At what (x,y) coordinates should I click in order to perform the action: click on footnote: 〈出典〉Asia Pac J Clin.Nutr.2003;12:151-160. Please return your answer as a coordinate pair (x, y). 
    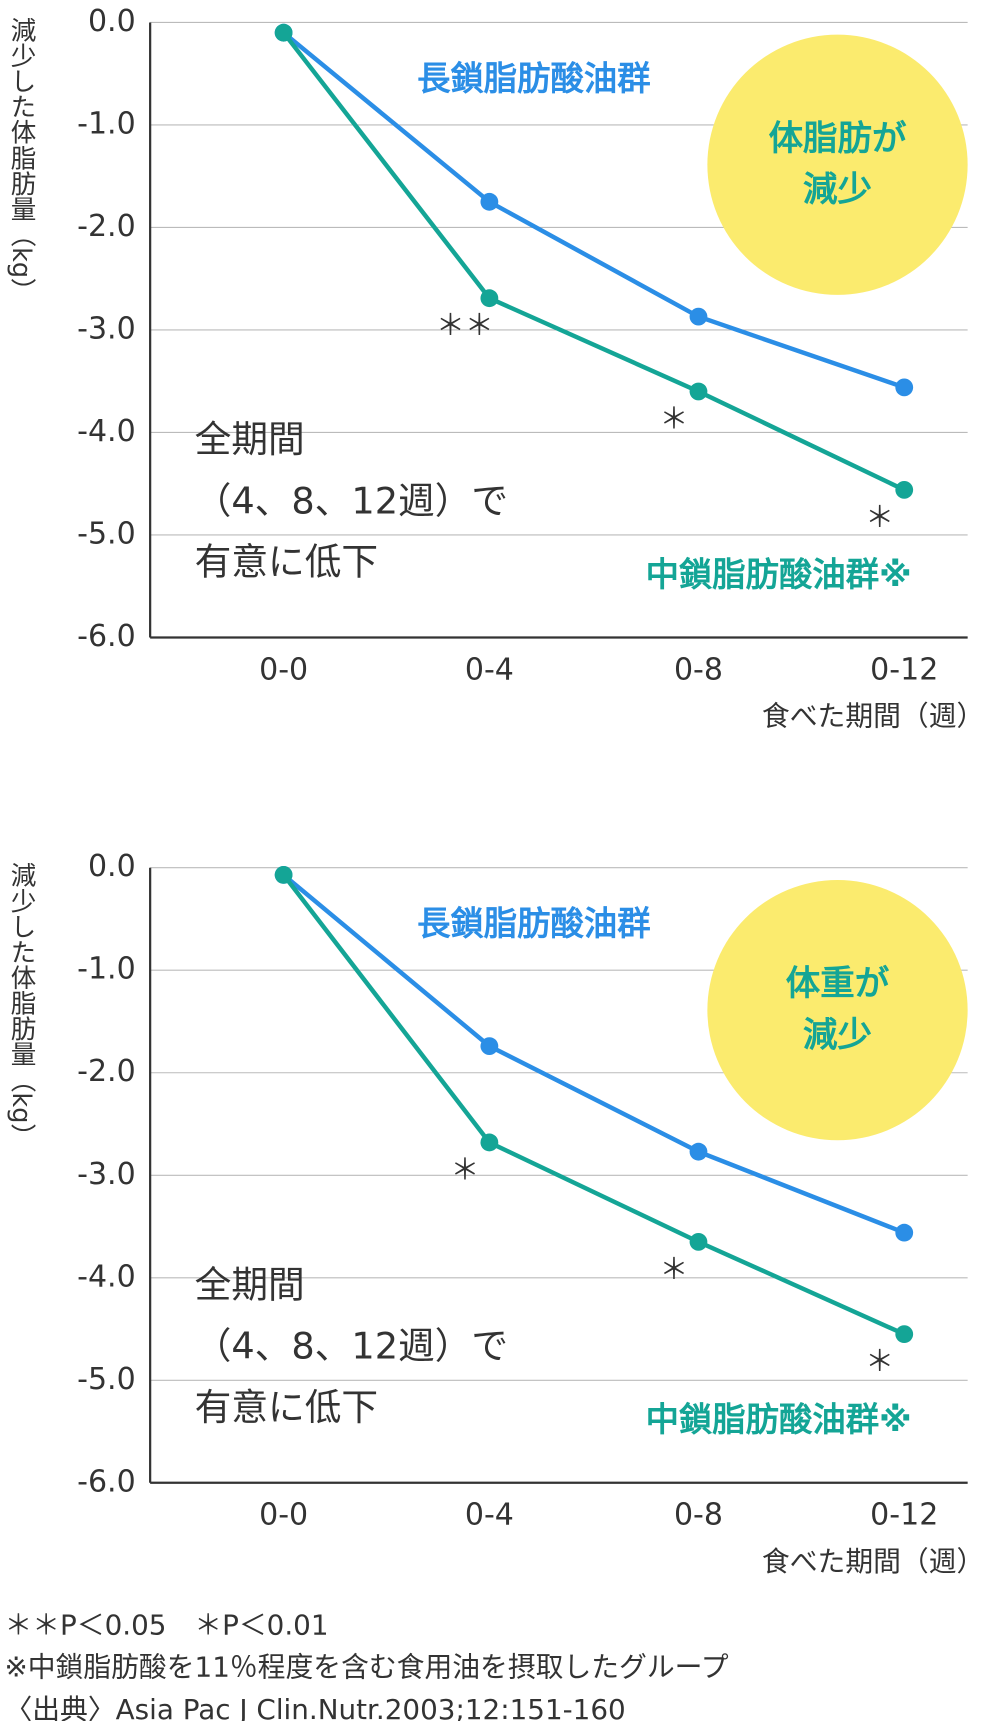
    Looking at the image, I should click on (314, 1707).